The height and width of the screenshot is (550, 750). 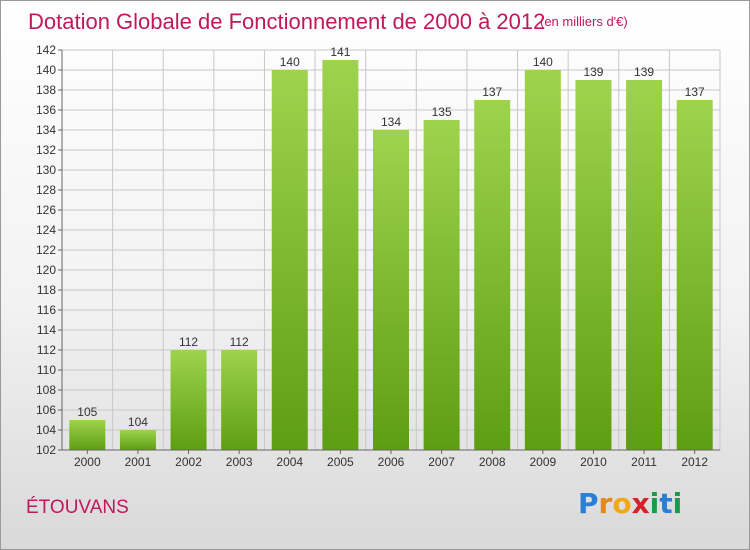 I want to click on y-tick-label: 138, so click(x=46, y=90).